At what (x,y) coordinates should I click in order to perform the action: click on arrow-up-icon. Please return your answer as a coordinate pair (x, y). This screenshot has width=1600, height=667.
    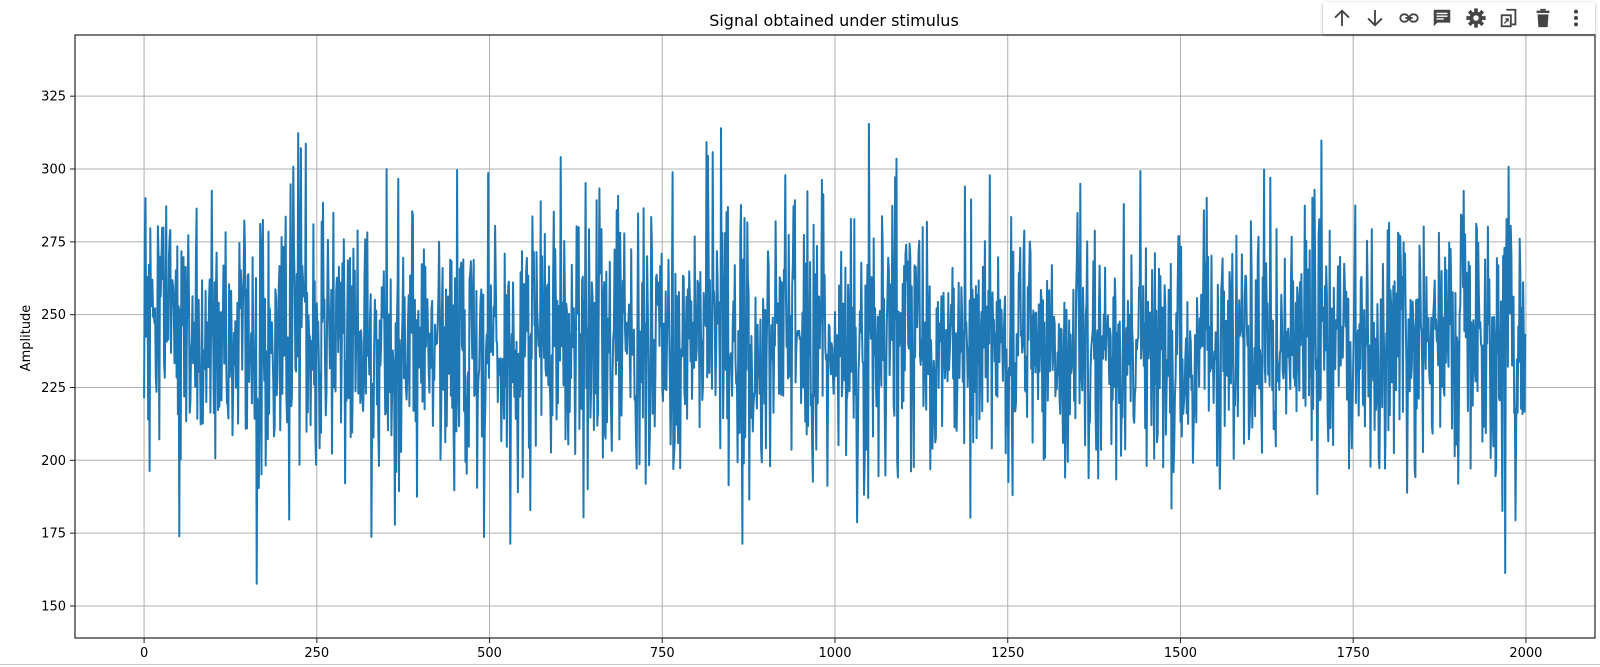
    Looking at the image, I should click on (1342, 18).